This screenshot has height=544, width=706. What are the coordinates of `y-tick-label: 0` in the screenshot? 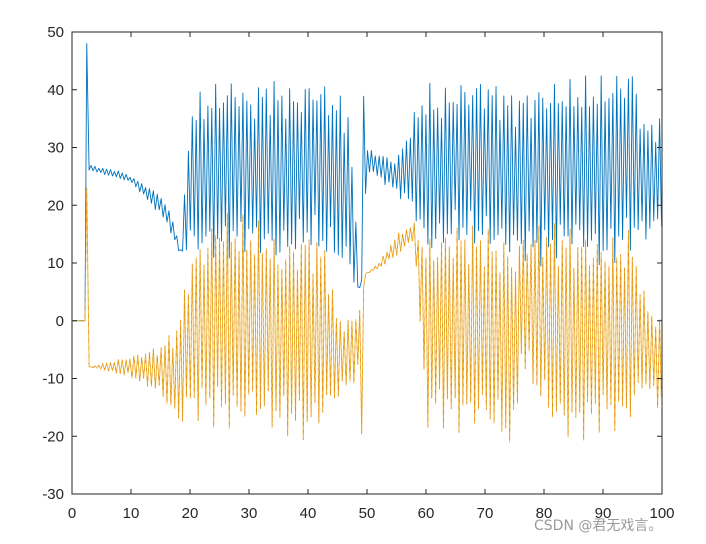 It's located at (60, 321).